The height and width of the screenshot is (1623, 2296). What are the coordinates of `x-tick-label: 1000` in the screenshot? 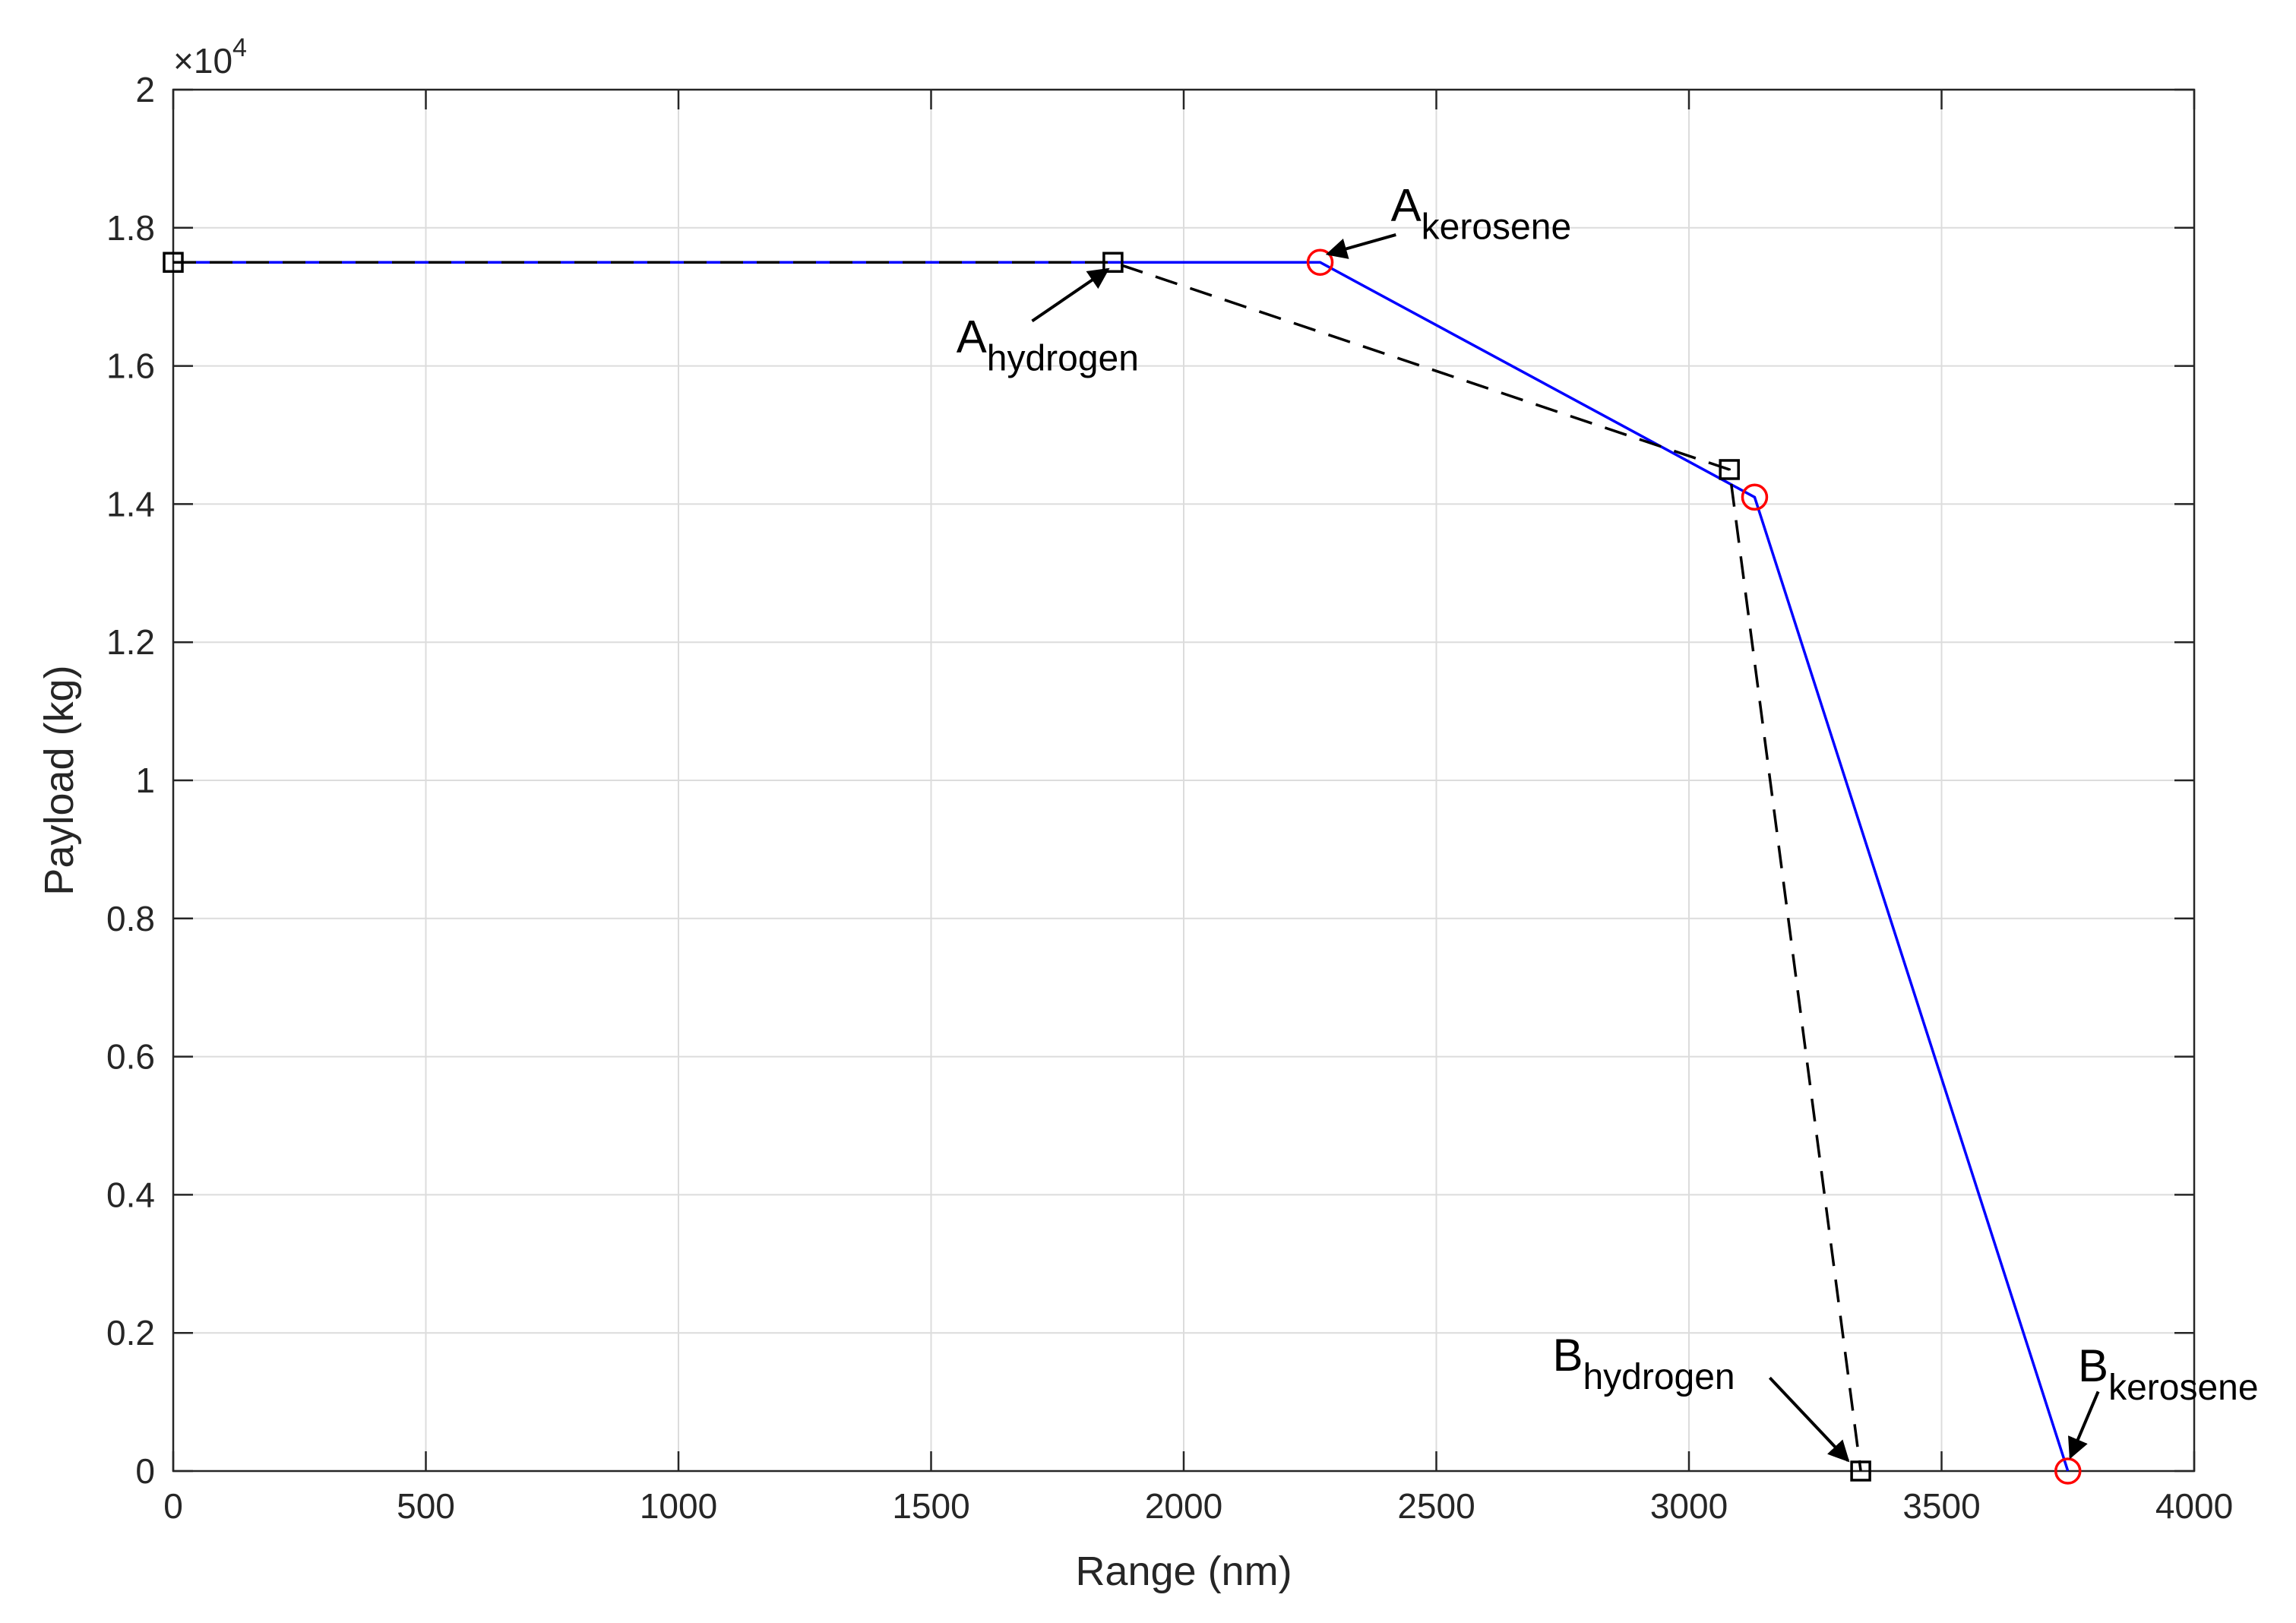 It's located at (678, 1506).